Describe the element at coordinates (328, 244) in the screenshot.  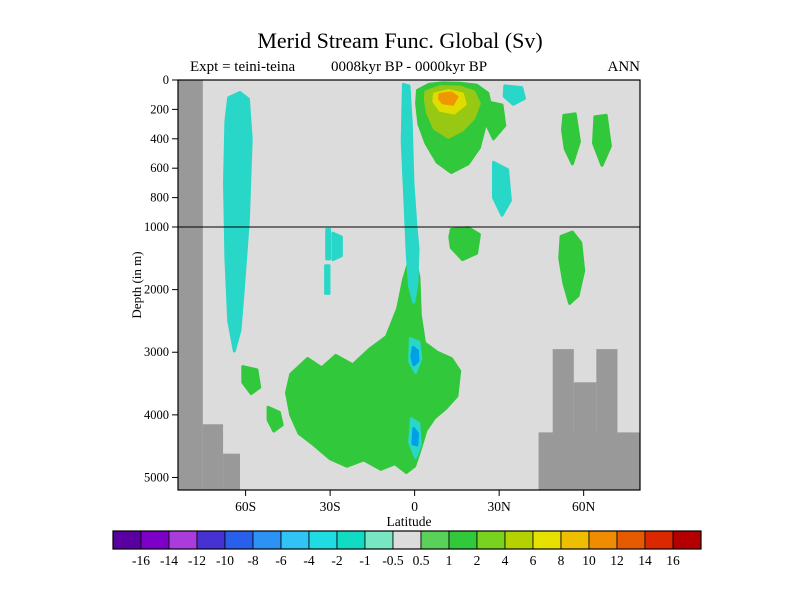
I see `region-streak-30s-a` at that location.